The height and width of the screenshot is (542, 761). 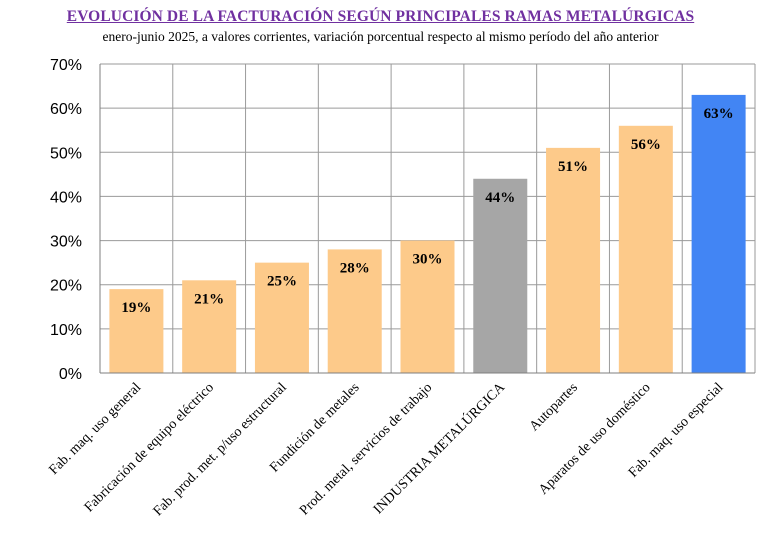 What do you see at coordinates (149, 447) in the screenshot?
I see `x-category-label: Fabricación de equipo eléctrico` at bounding box center [149, 447].